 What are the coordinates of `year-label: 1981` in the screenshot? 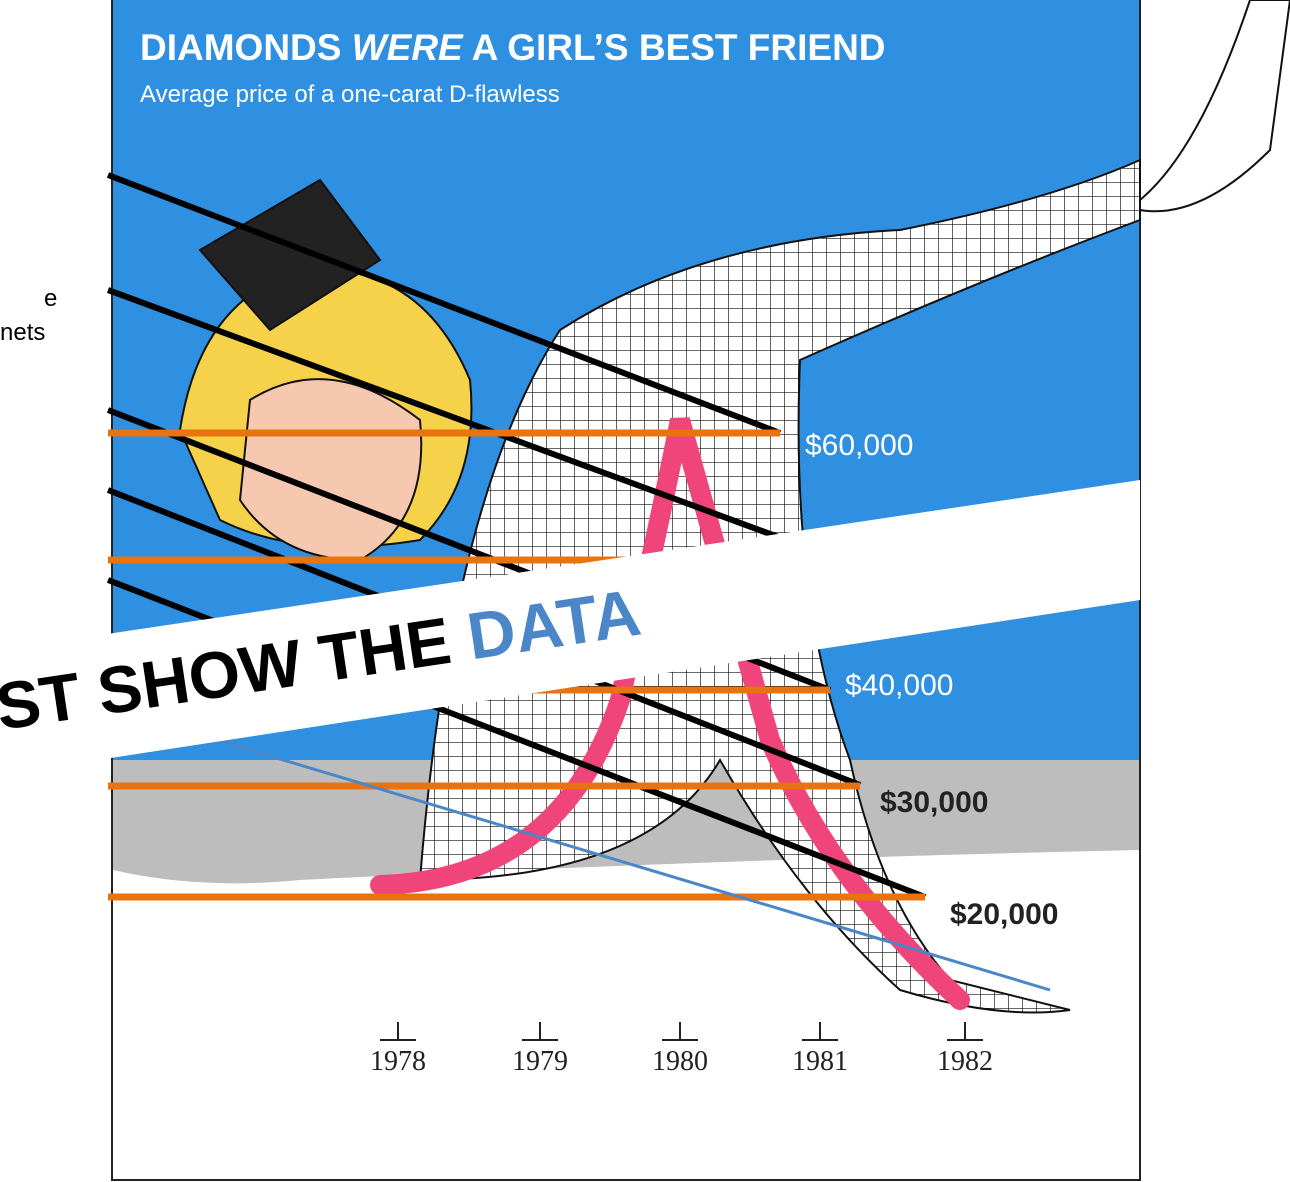 It's located at (820, 1061).